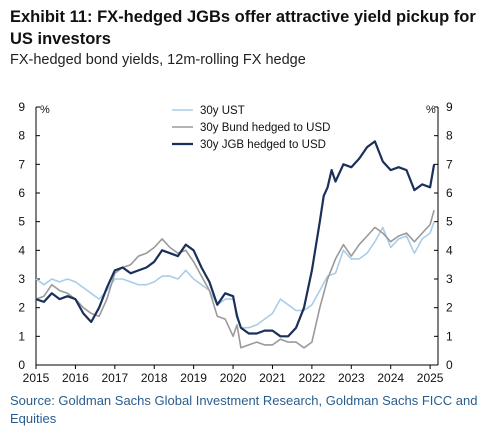 This screenshot has width=496, height=440. I want to click on legend-item-jgb: 30y JGB hedged to USD, so click(263, 145).